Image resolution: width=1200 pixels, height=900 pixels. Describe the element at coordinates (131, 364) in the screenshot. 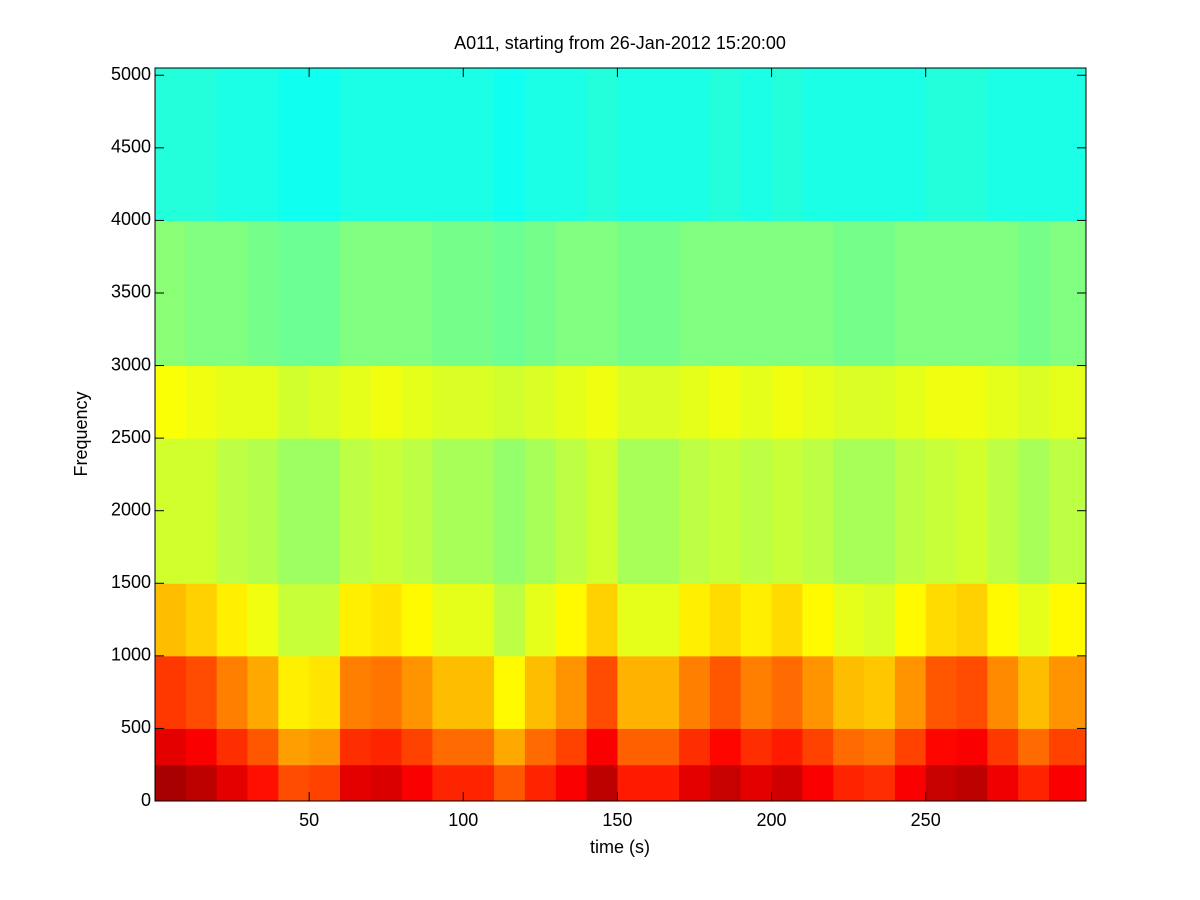

I see `y-tick-label: 3000` at that location.